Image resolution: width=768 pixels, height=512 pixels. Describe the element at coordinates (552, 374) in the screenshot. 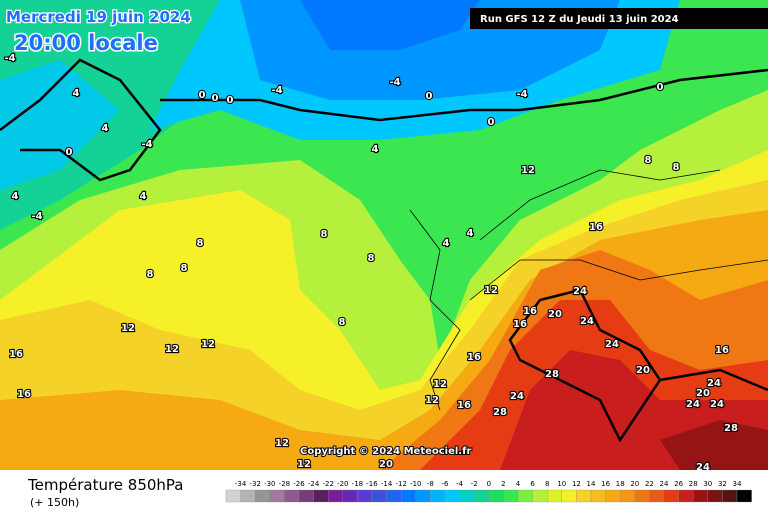

I see `contour-label: 28` at that location.